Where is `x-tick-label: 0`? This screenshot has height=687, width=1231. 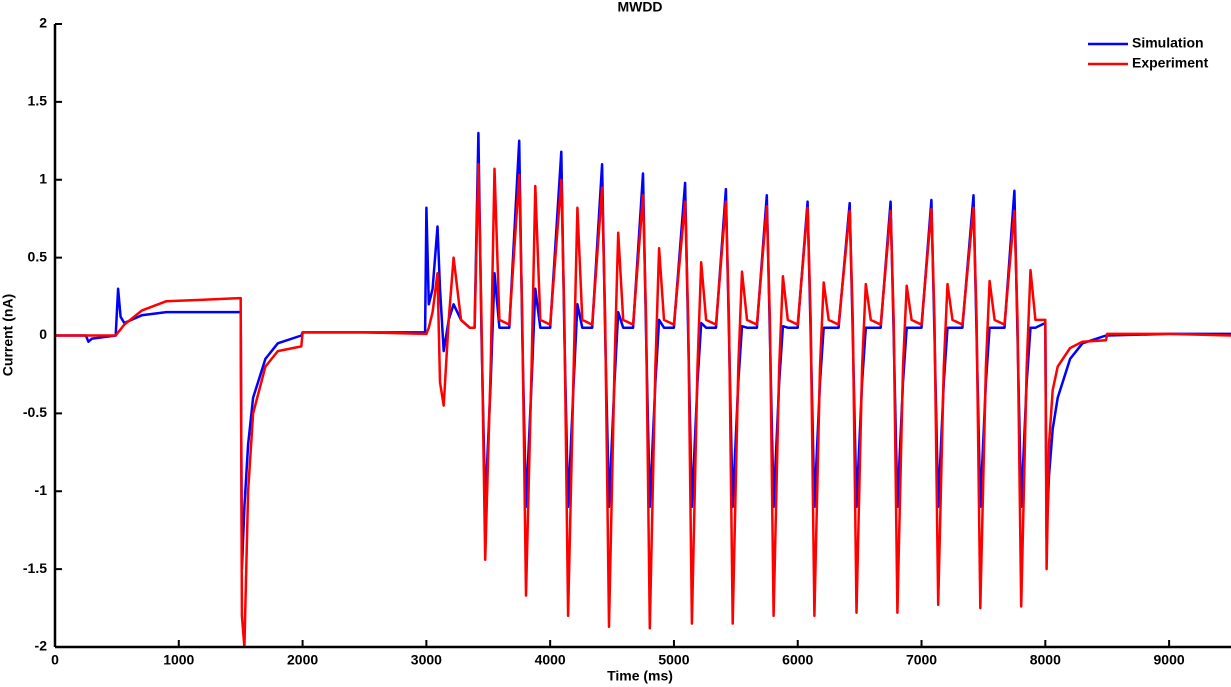 x-tick-label: 0 is located at coordinates (55, 660).